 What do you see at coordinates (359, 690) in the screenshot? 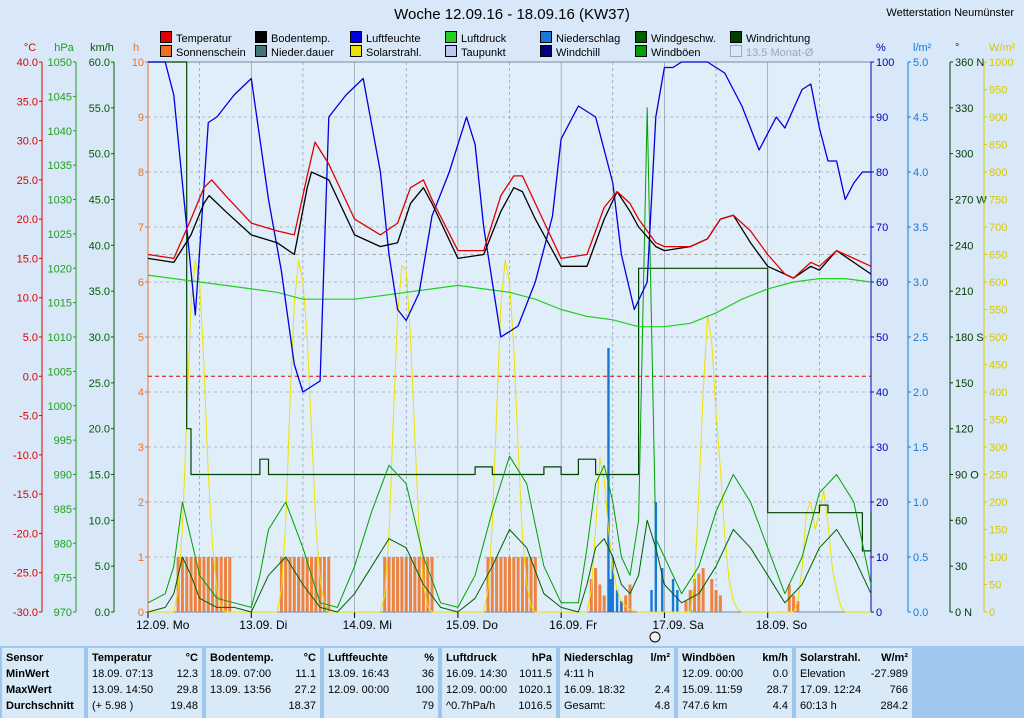
I see `stats-cell-label: 12.09. 00:00` at bounding box center [359, 690].